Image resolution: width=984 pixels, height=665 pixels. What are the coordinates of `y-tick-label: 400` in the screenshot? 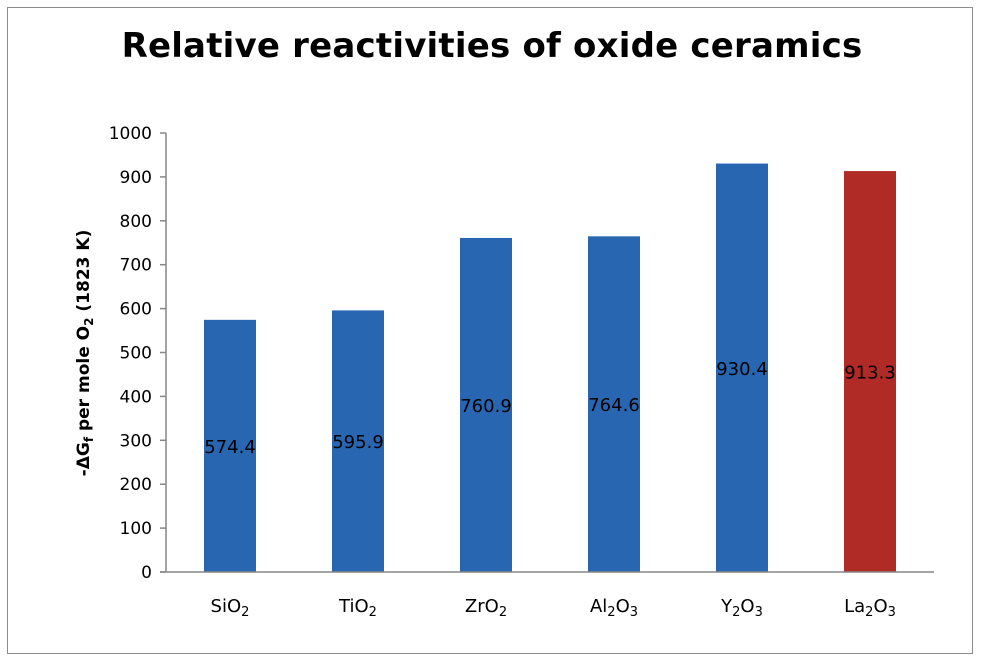 It's located at (136, 397).